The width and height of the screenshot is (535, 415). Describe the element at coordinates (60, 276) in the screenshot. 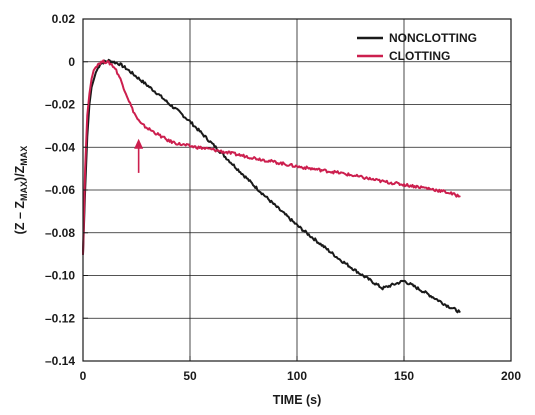

I see `y-tick-label: –0.10` at that location.